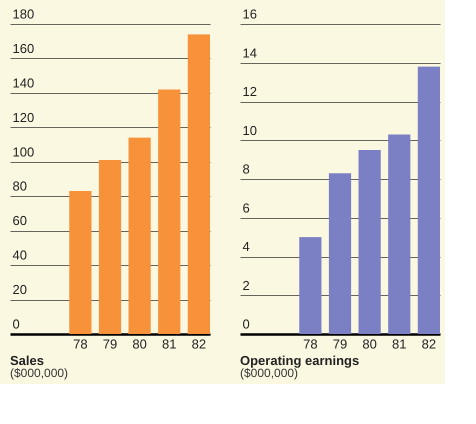  Describe the element at coordinates (23, 117) in the screenshot. I see `y-tick-label: 120` at that location.